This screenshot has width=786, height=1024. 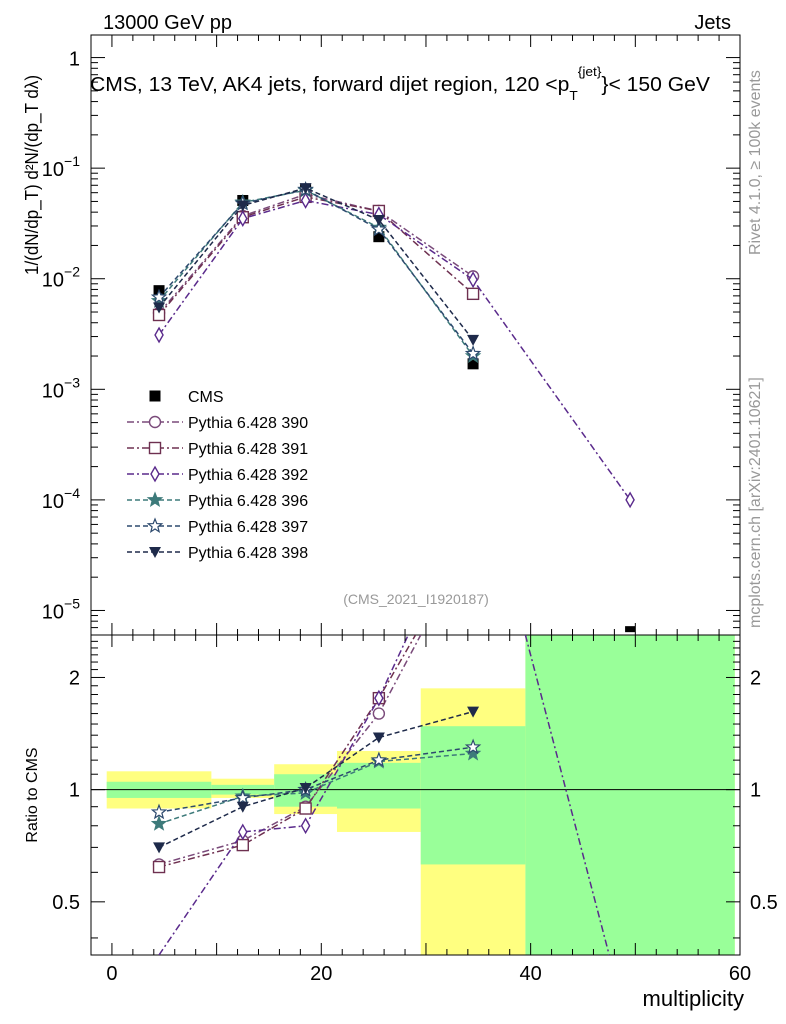 I want to click on rivet-watermark: Rivet 4.1.0, ≥ 100k events, so click(x=755, y=162).